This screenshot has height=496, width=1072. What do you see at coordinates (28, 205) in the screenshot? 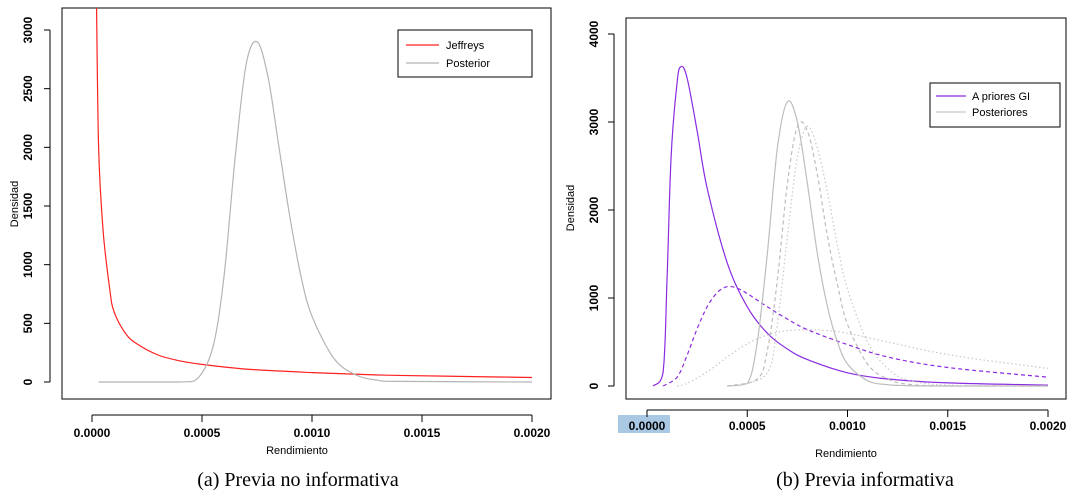
I see `y-tick-label: 1500` at bounding box center [28, 205].